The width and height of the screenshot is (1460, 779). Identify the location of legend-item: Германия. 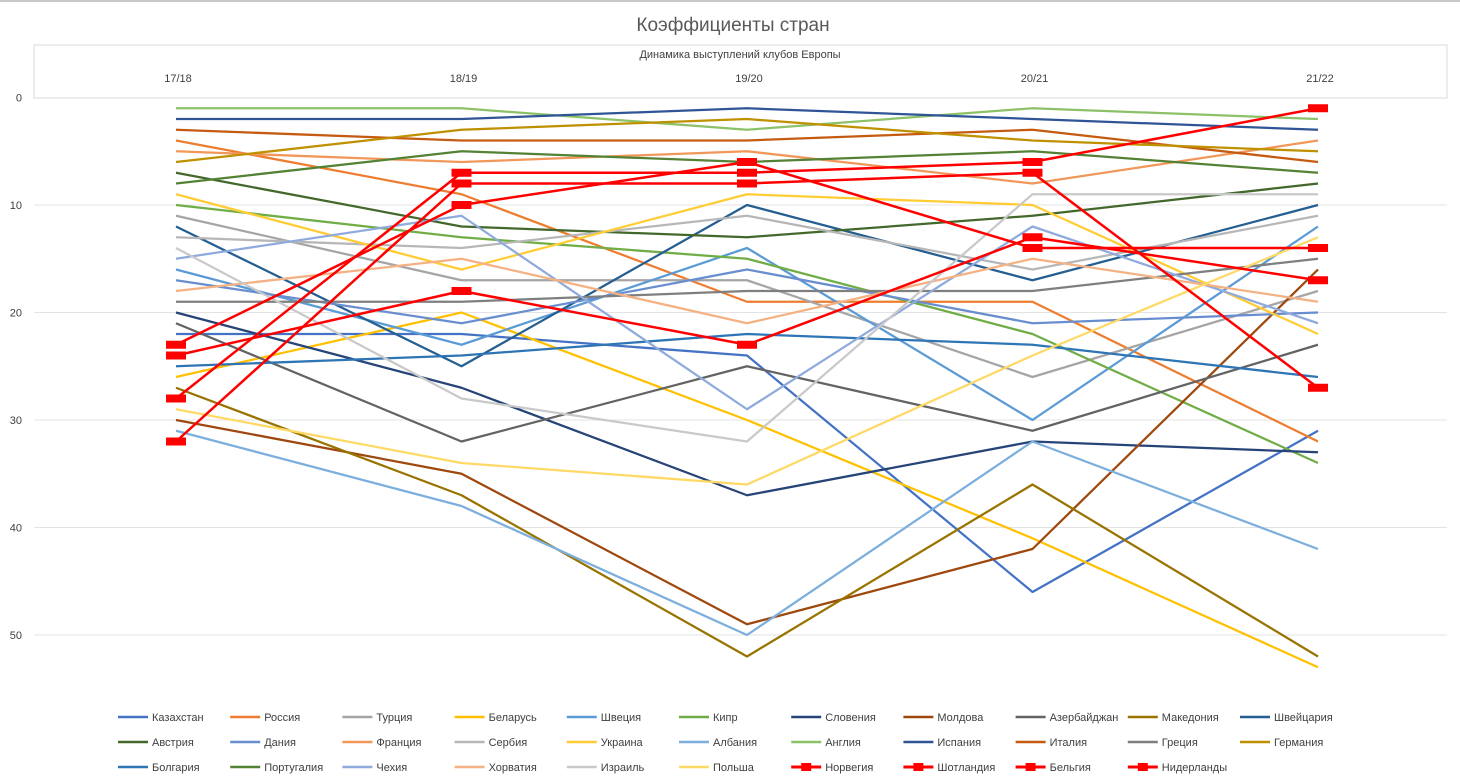
(1281, 743).